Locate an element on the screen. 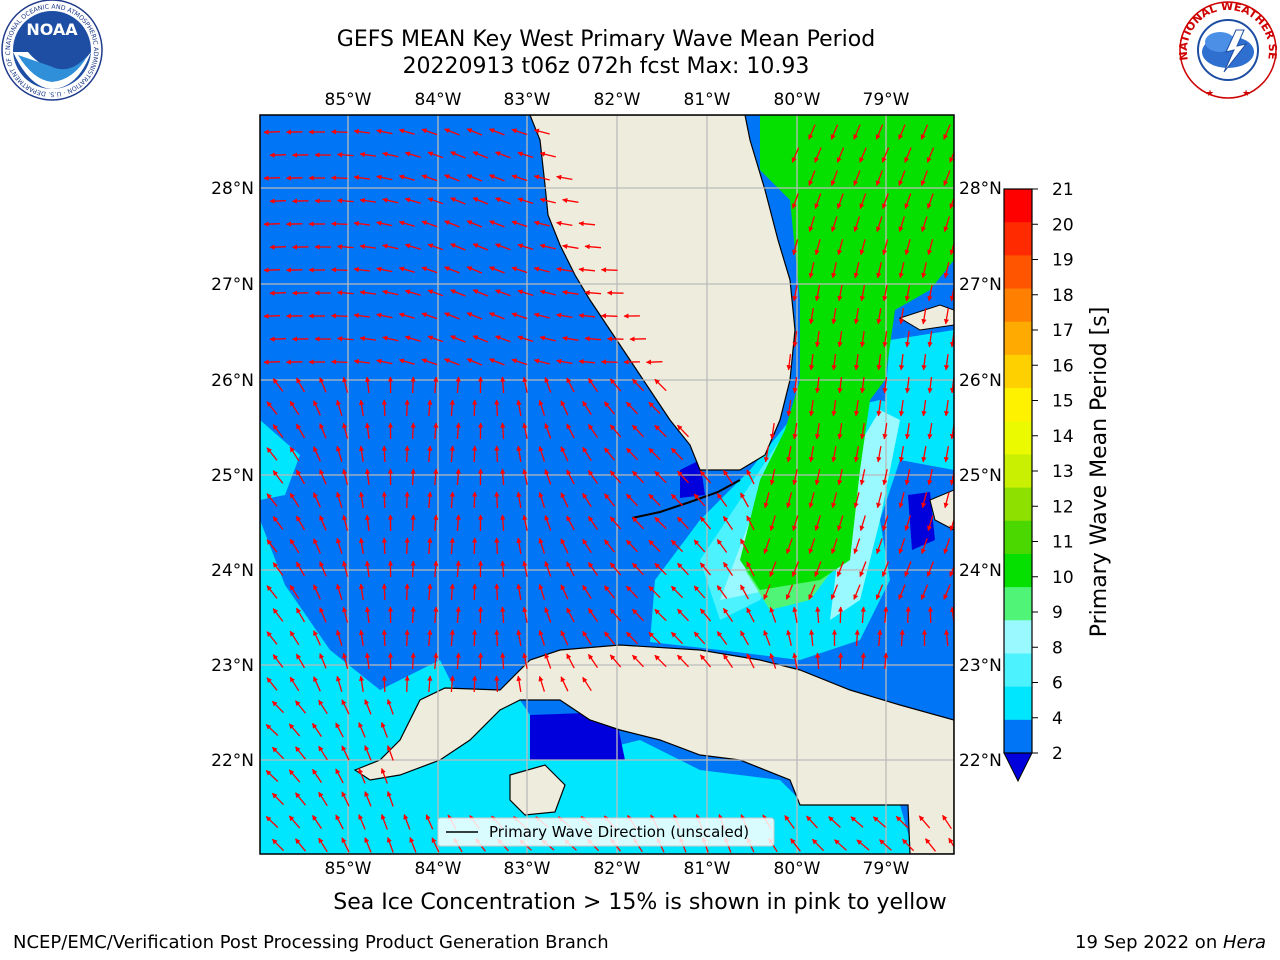 Image resolution: width=1280 pixels, height=960 pixels. colorbar-tick-label: 11 is located at coordinates (1063, 543).